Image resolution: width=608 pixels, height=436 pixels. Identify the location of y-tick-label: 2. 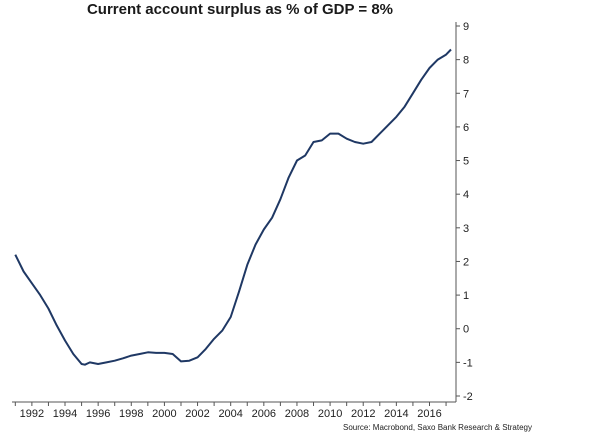
(466, 262).